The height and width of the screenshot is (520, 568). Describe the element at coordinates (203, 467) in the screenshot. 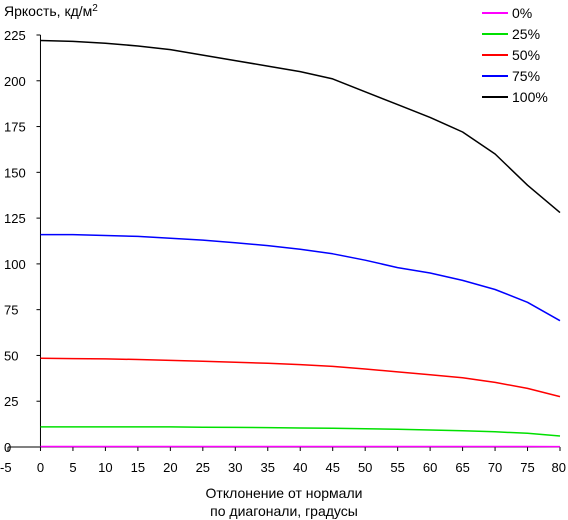

I see `x-tick-label: 25` at that location.